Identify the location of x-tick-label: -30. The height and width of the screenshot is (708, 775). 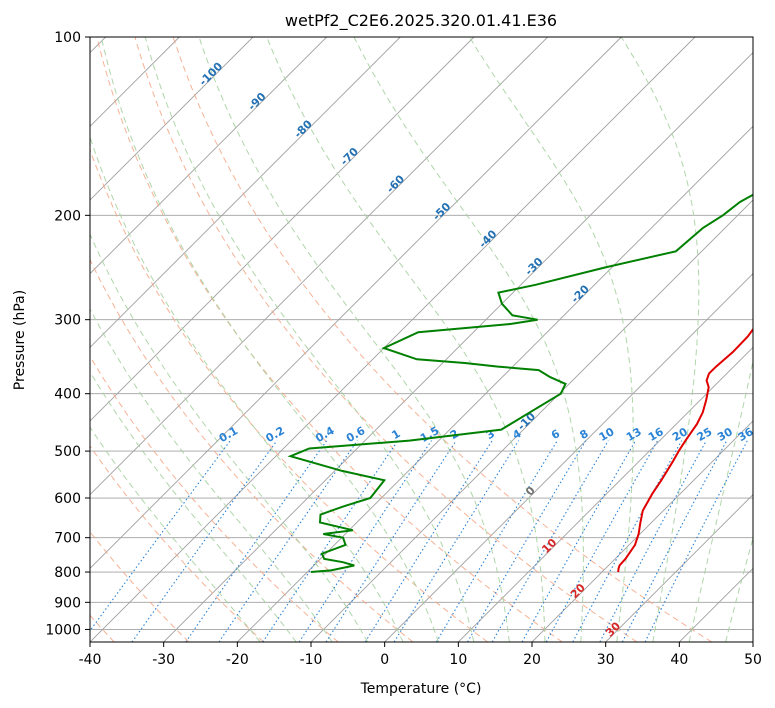
(163, 660).